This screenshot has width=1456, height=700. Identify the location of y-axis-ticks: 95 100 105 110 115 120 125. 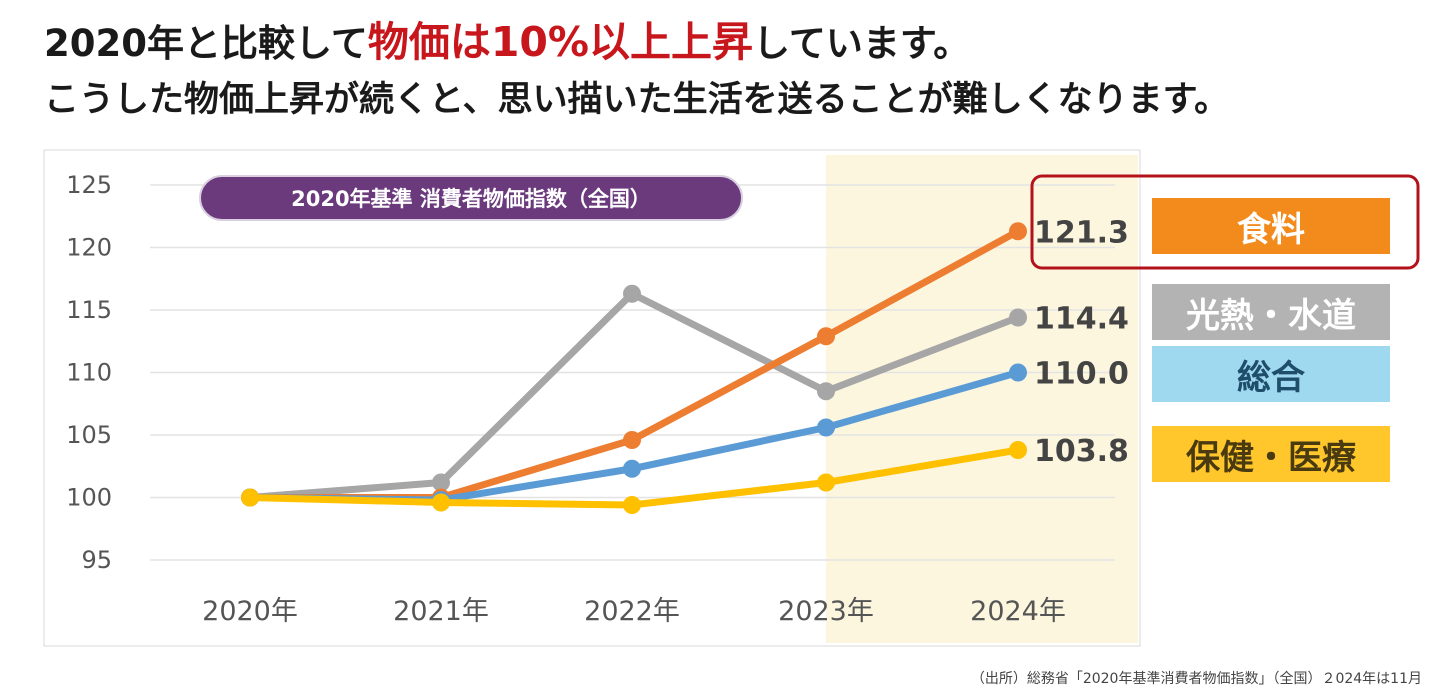
(89, 372).